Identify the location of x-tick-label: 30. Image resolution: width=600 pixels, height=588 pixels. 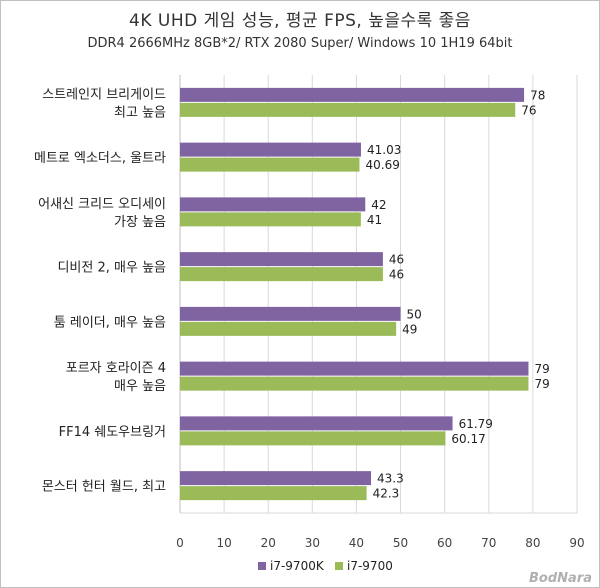
(312, 543).